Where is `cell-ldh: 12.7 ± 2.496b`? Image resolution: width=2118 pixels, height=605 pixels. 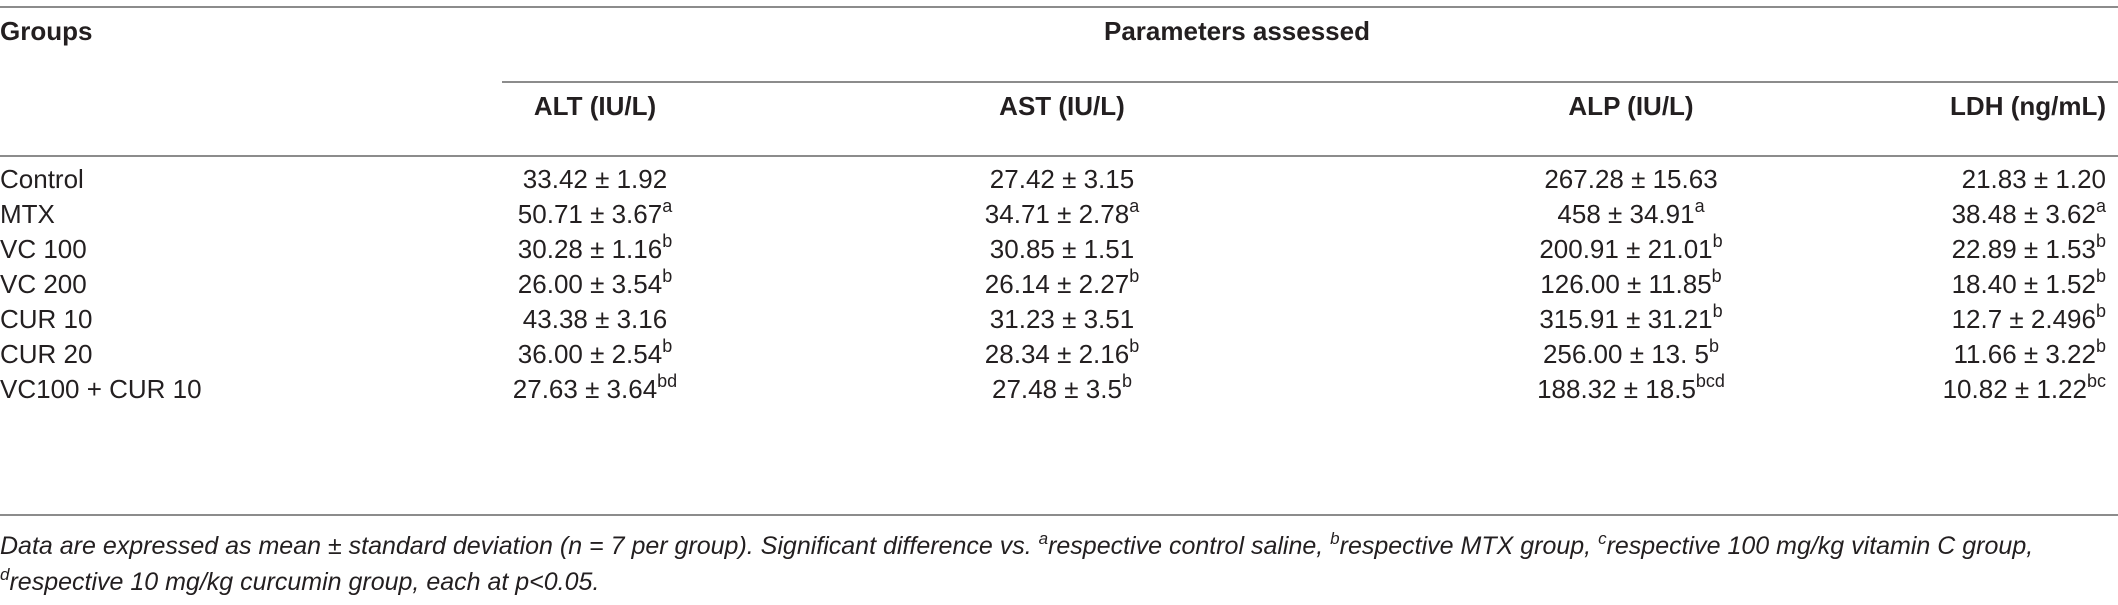
cell-ldh: 12.7 ± 2.496b is located at coordinates (2028, 317).